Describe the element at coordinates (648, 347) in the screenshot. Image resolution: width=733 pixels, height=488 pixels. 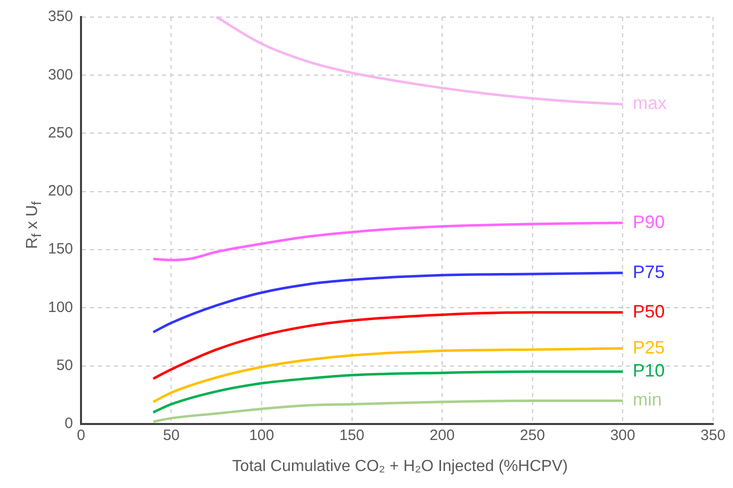
I see `series-label: P25` at that location.